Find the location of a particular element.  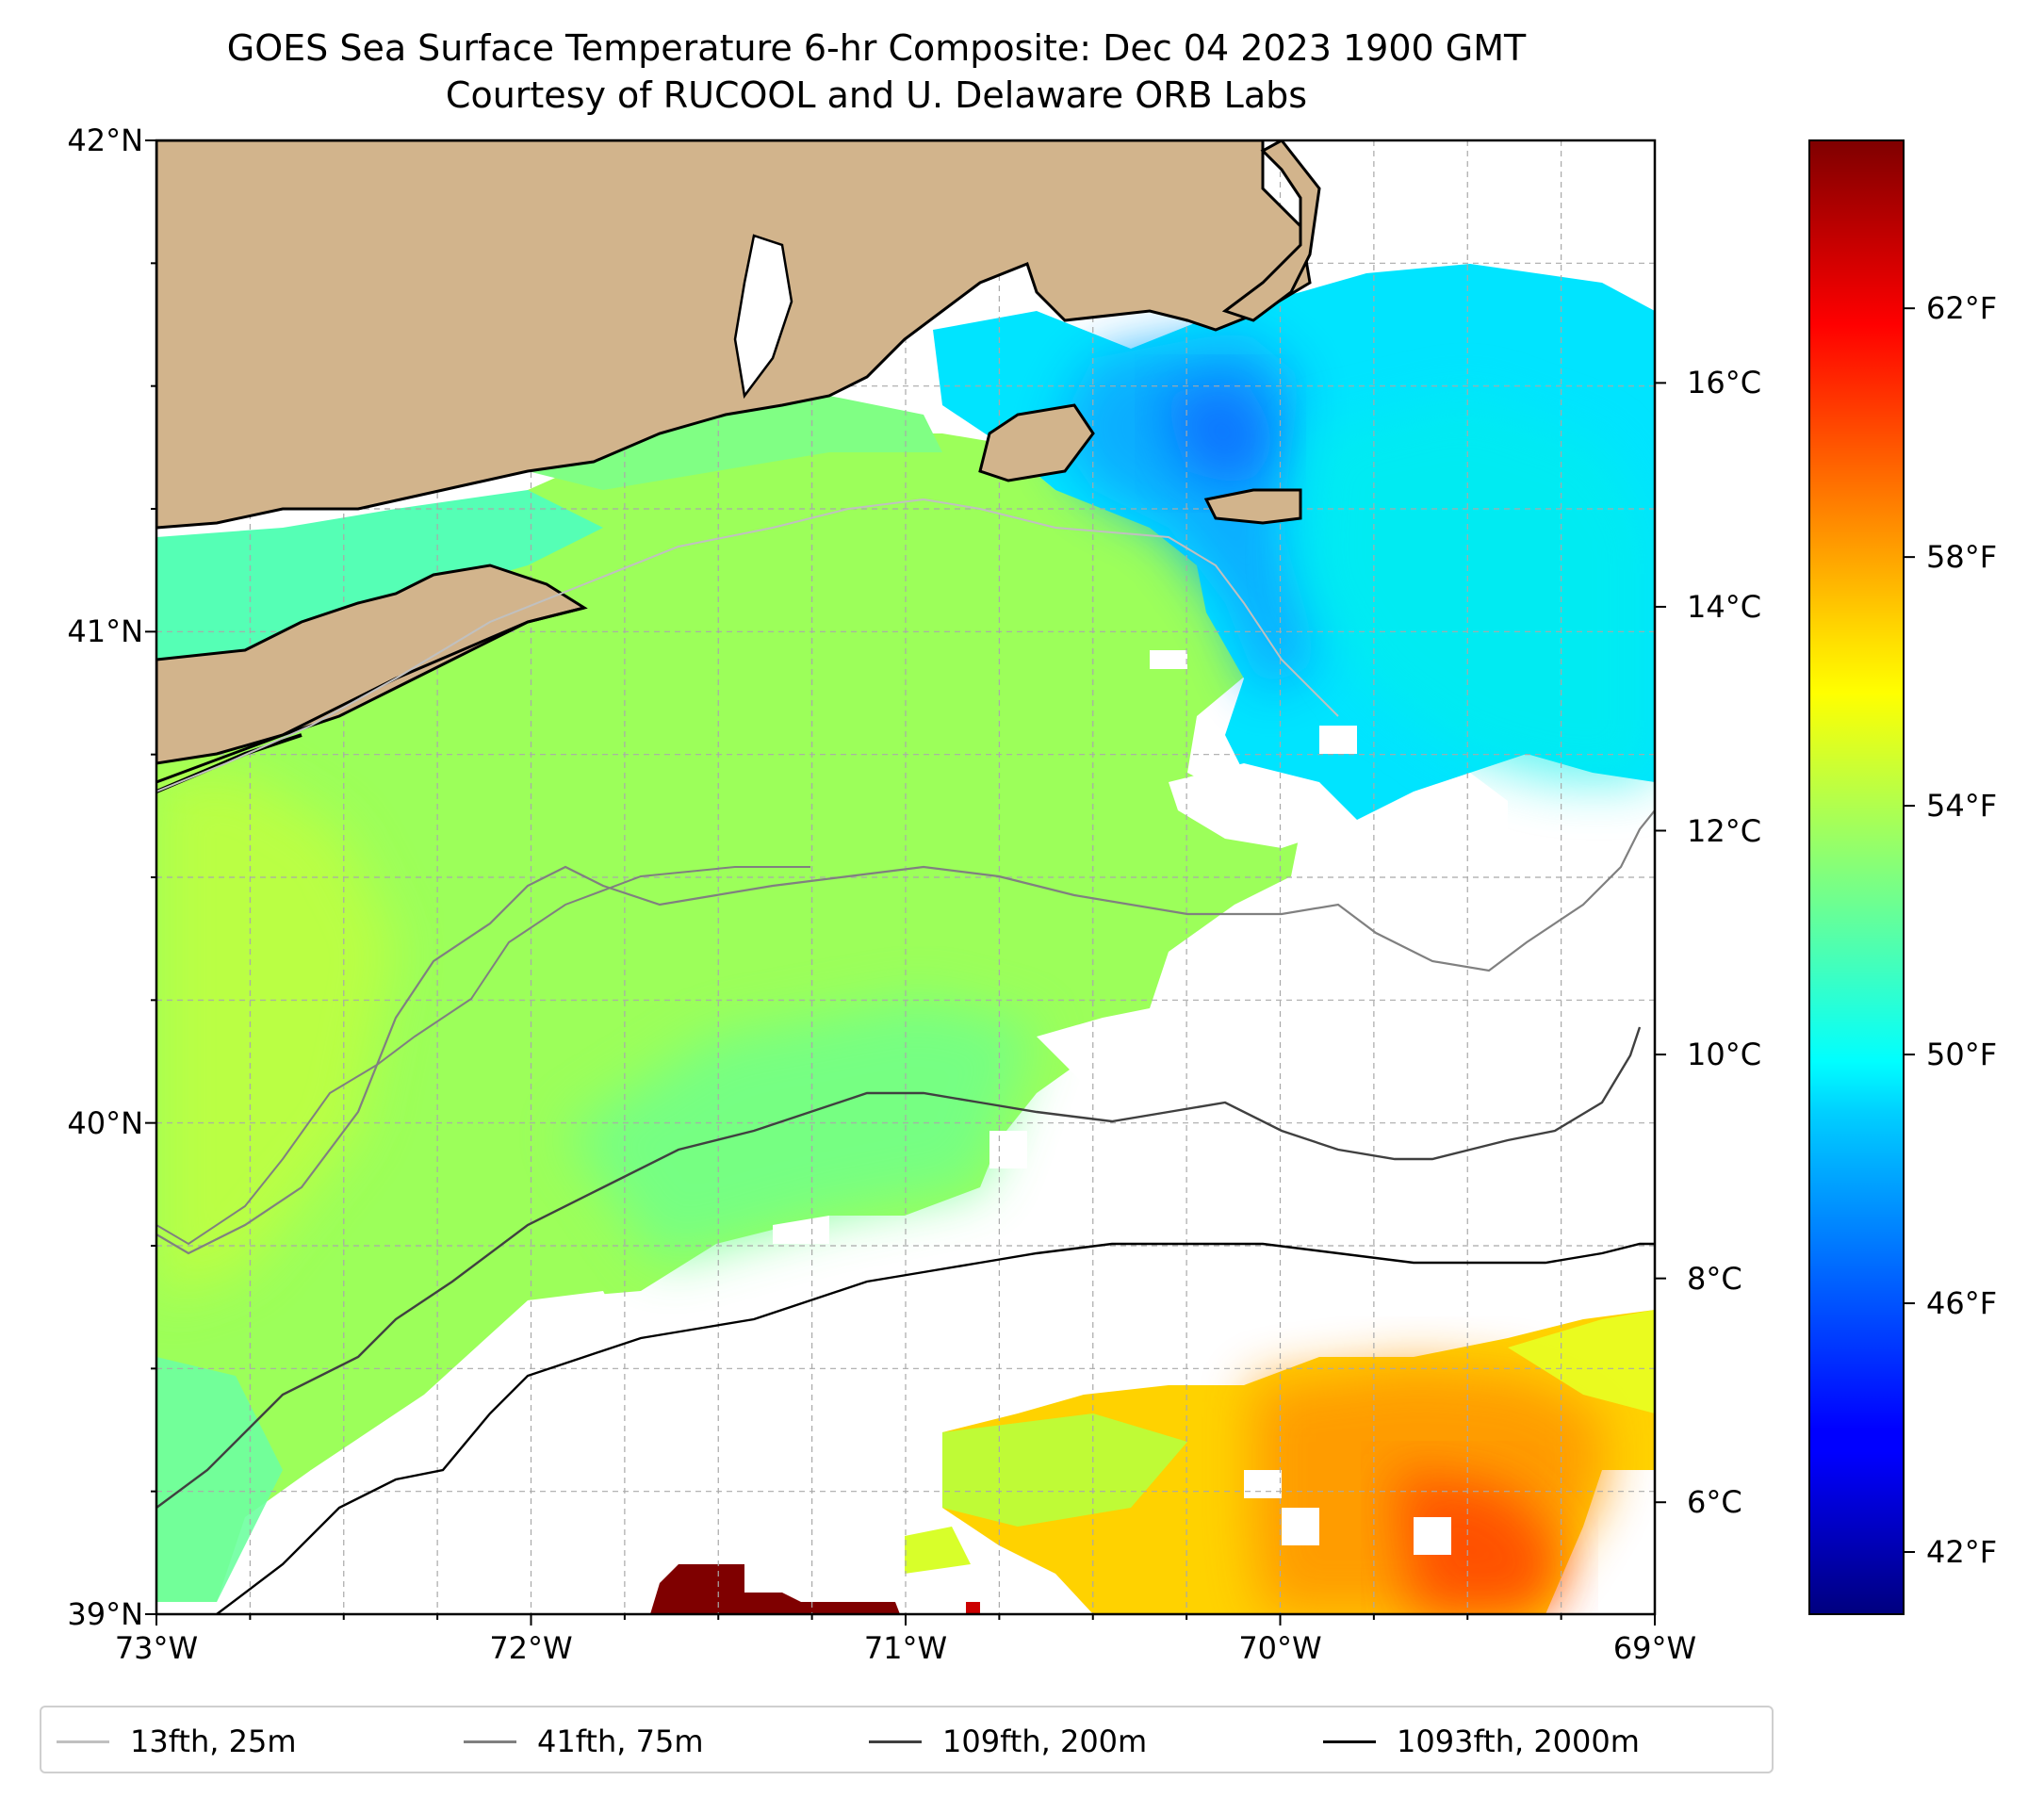

legend-item: 109fth, 200m is located at coordinates (1008, 1741).